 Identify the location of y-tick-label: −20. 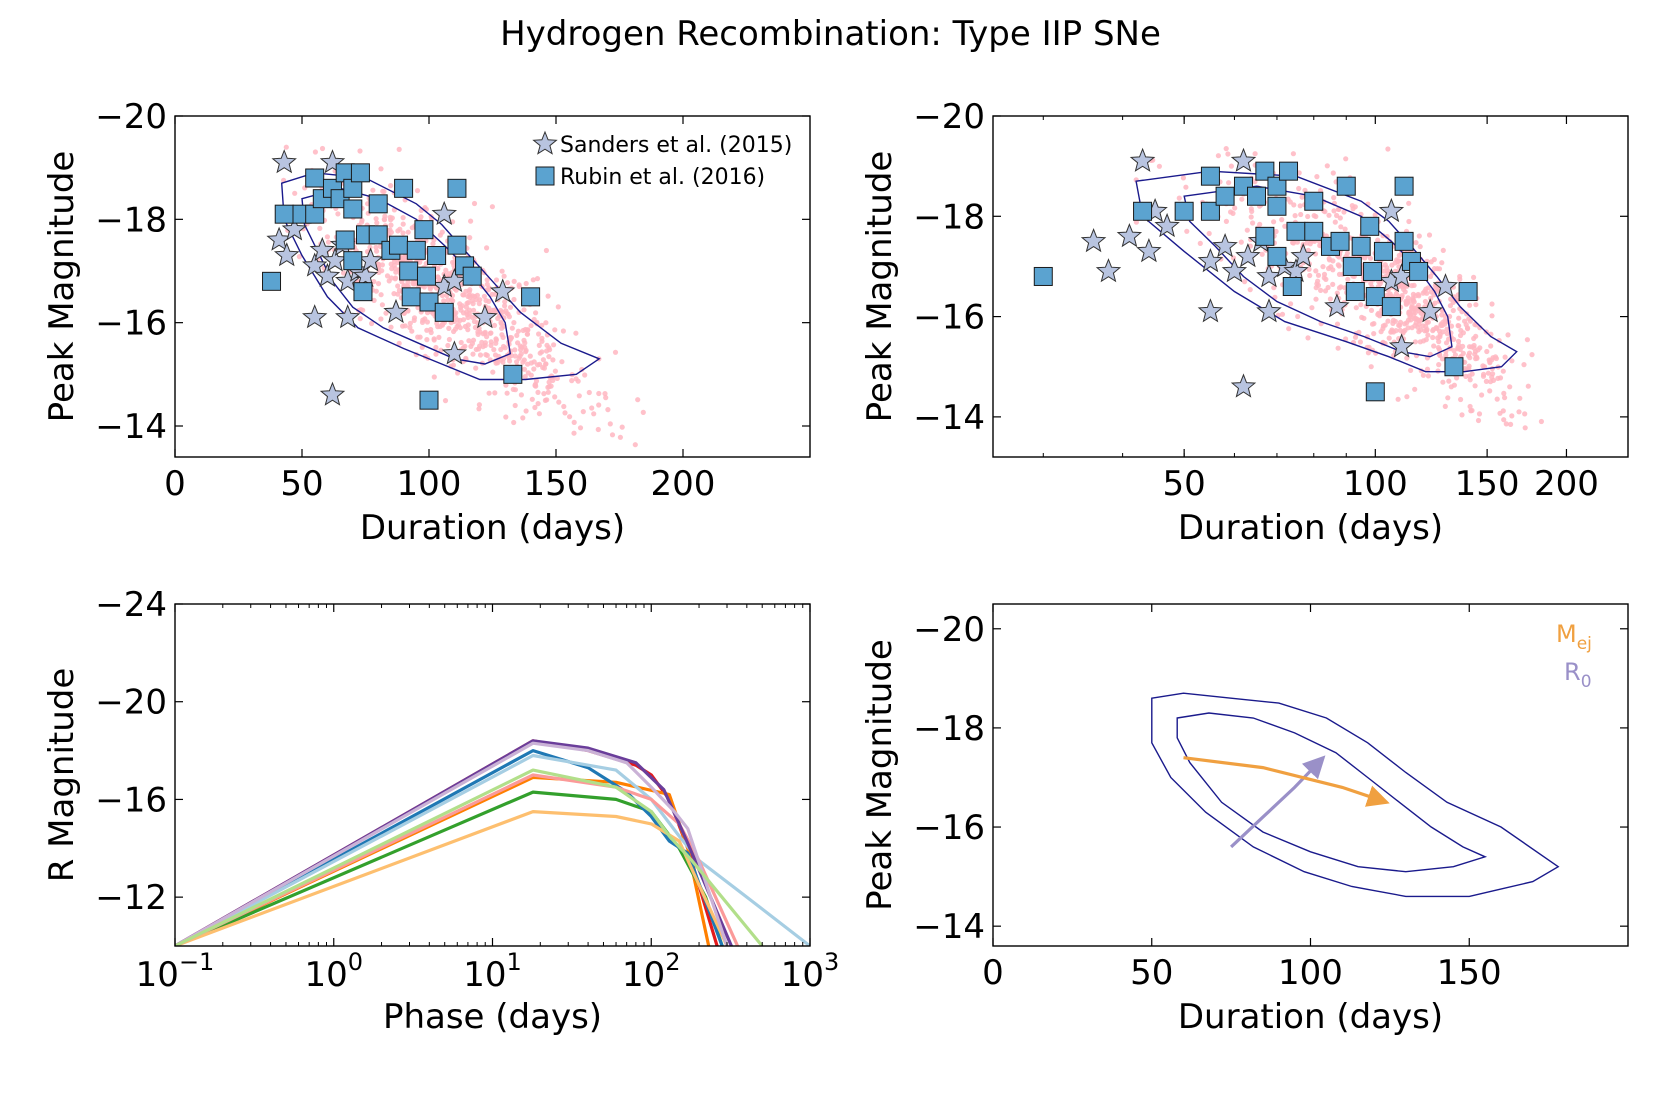
(131, 117).